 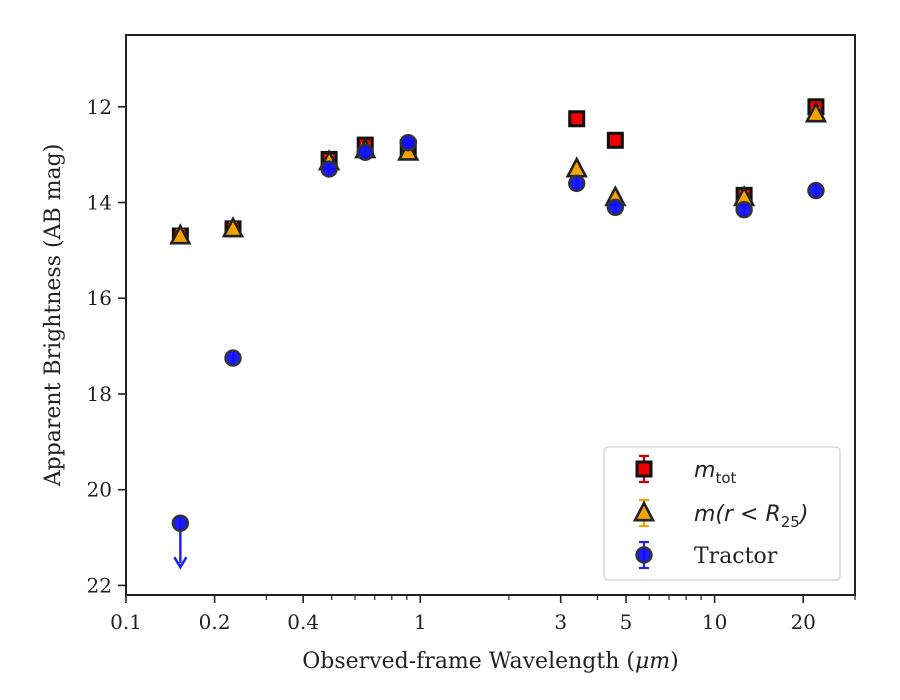 I want to click on x-tick-label: 0.2, so click(x=215, y=622).